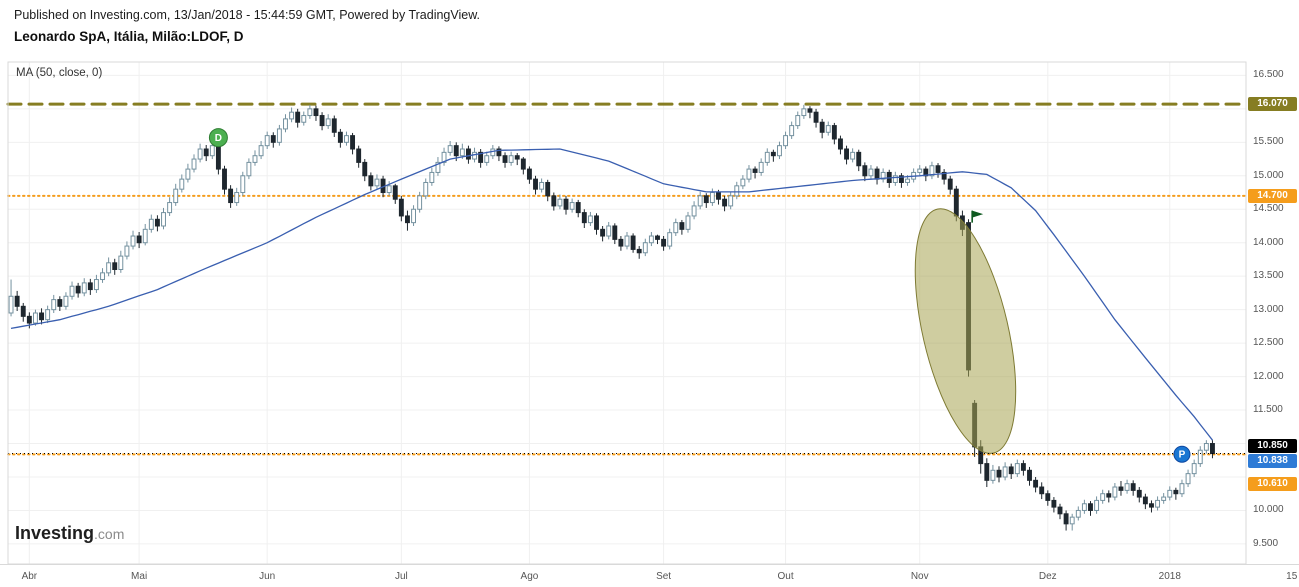  What do you see at coordinates (1268, 410) in the screenshot?
I see `price-tick-label: 11.500` at bounding box center [1268, 410].